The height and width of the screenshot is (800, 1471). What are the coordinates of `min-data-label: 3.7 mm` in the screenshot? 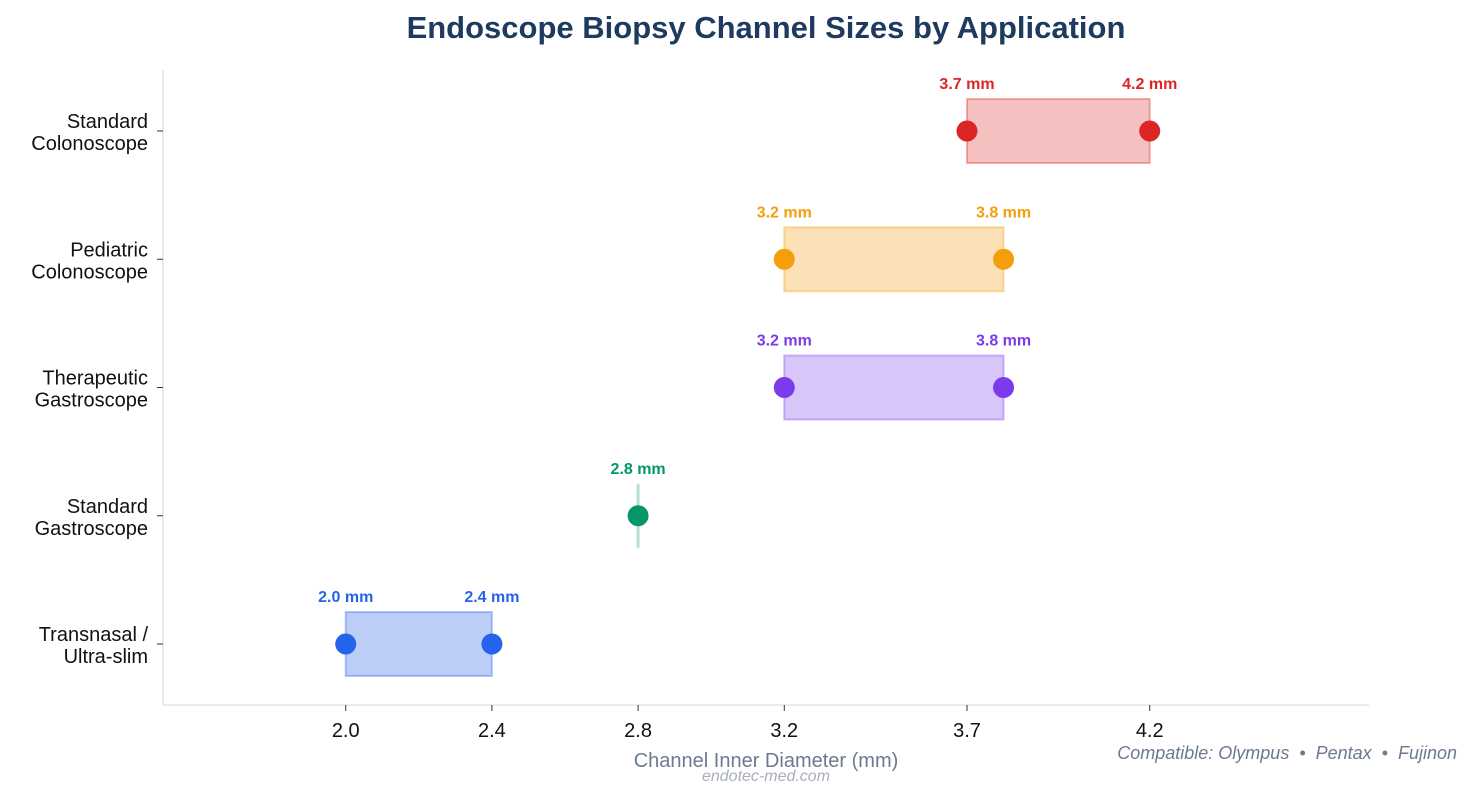 It's located at (966, 84).